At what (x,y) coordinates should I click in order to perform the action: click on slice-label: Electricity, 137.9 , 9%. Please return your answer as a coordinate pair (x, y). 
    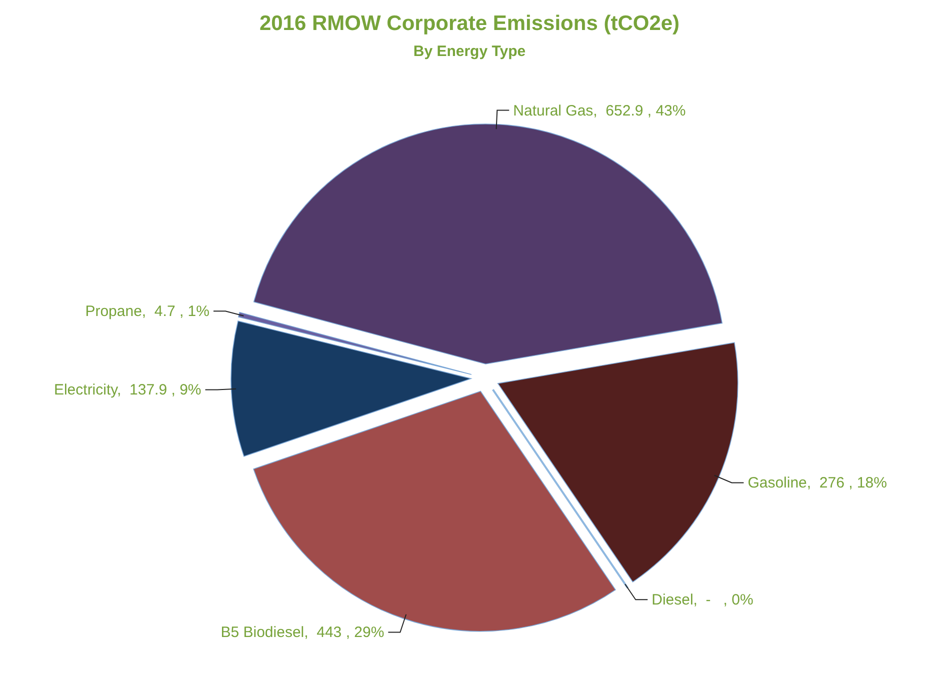
    Looking at the image, I should click on (128, 390).